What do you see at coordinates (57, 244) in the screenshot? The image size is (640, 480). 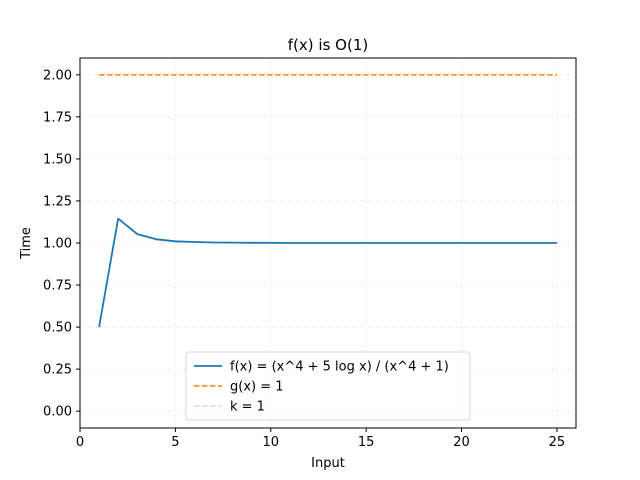 I see `y-tick-label: 1.00` at bounding box center [57, 244].